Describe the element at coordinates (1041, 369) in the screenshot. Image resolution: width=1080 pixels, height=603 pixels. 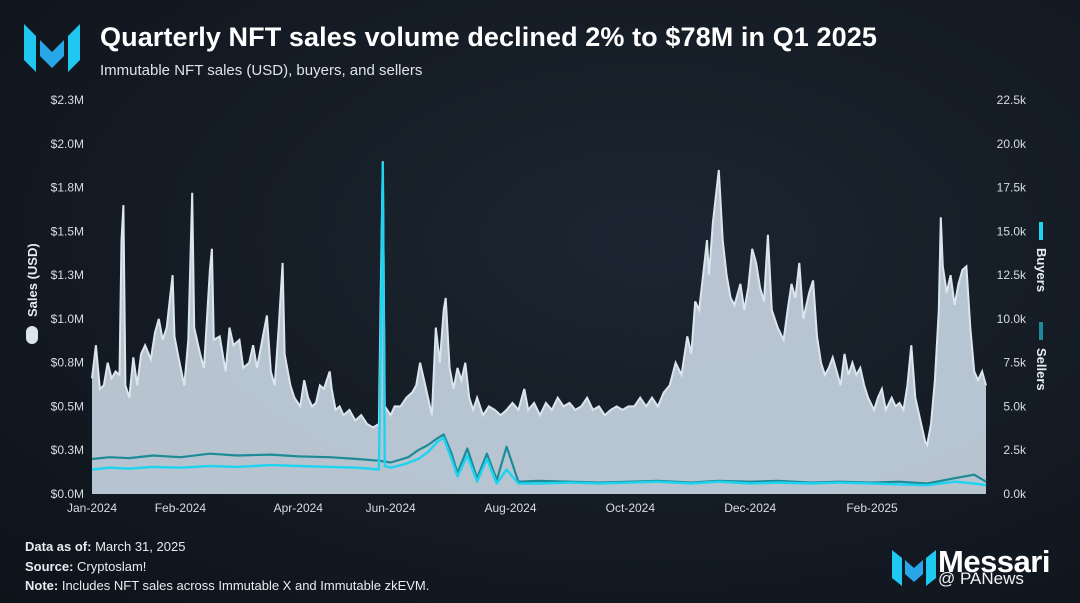
I see `legend-sellers-label: Sellers` at that location.